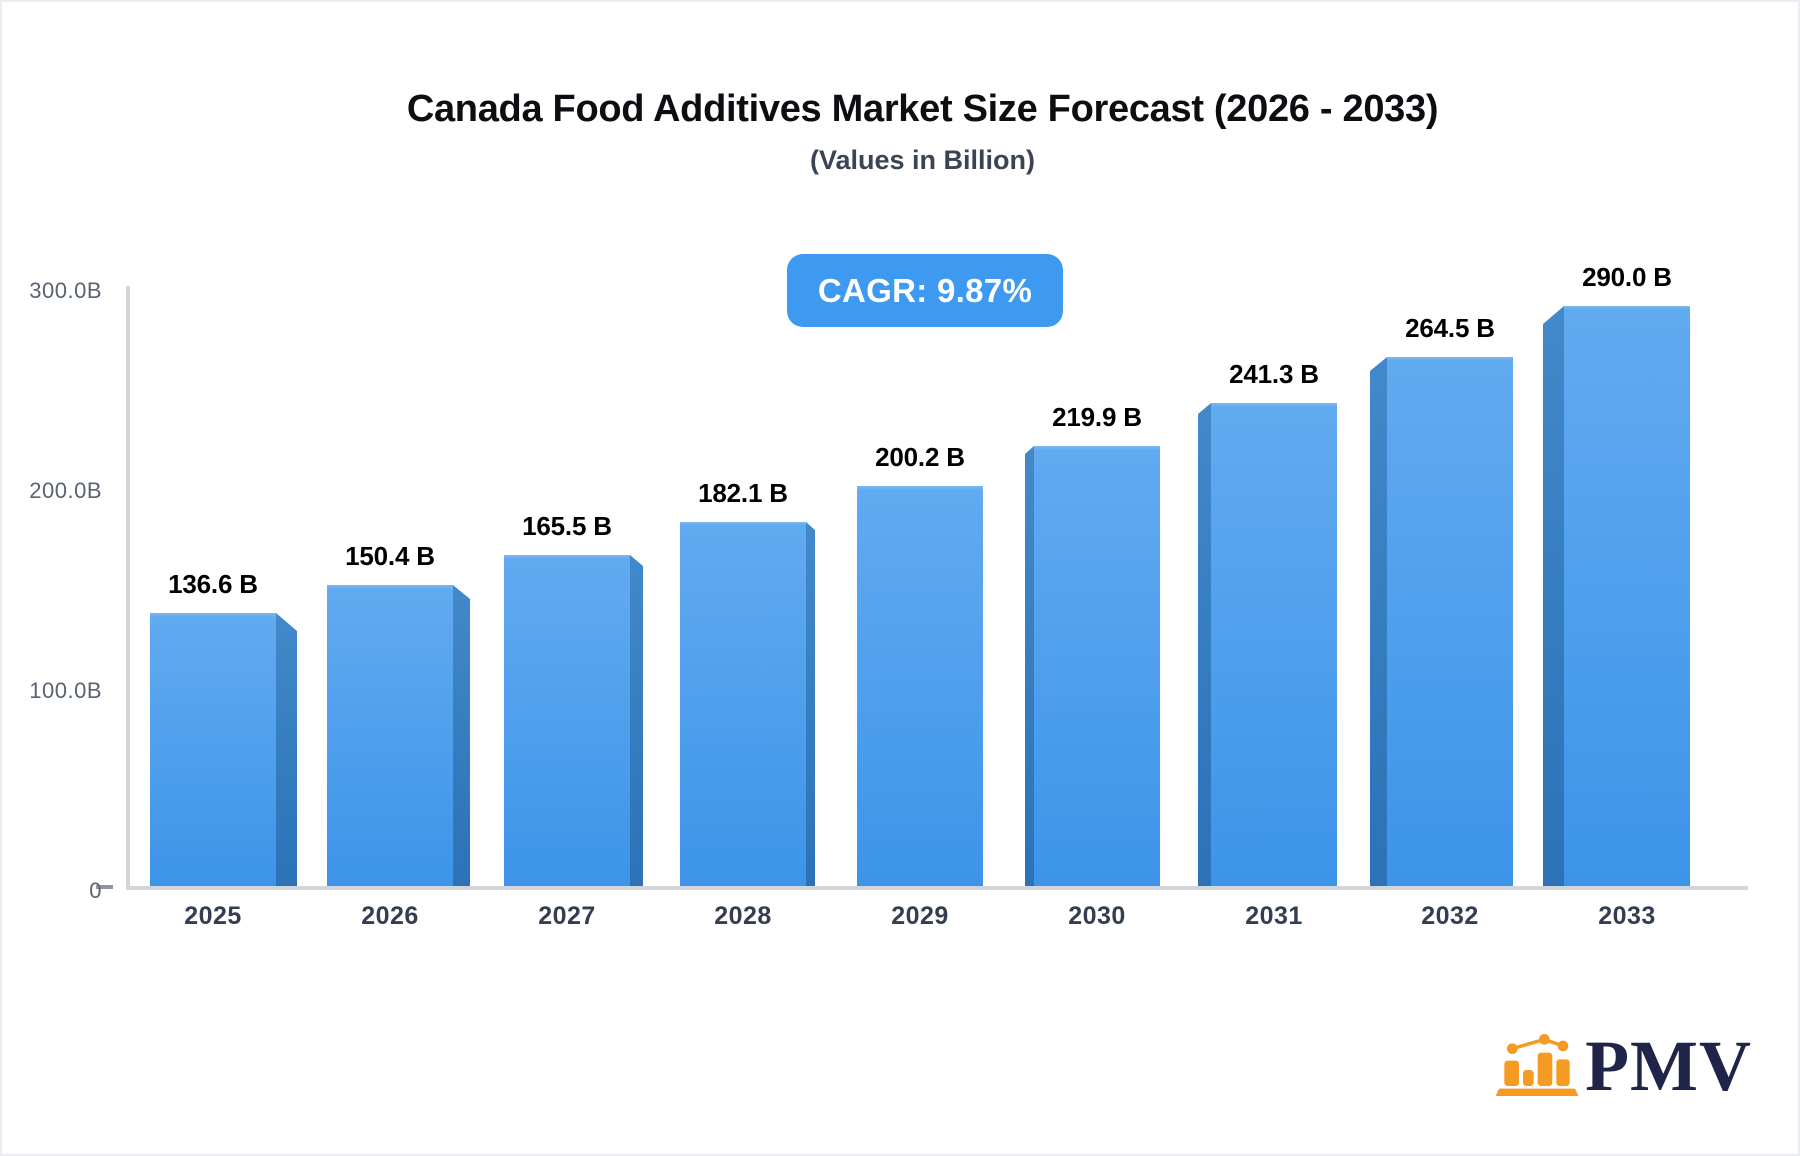 Image resolution: width=1800 pixels, height=1156 pixels. I want to click on bar-2028, so click(743, 704).